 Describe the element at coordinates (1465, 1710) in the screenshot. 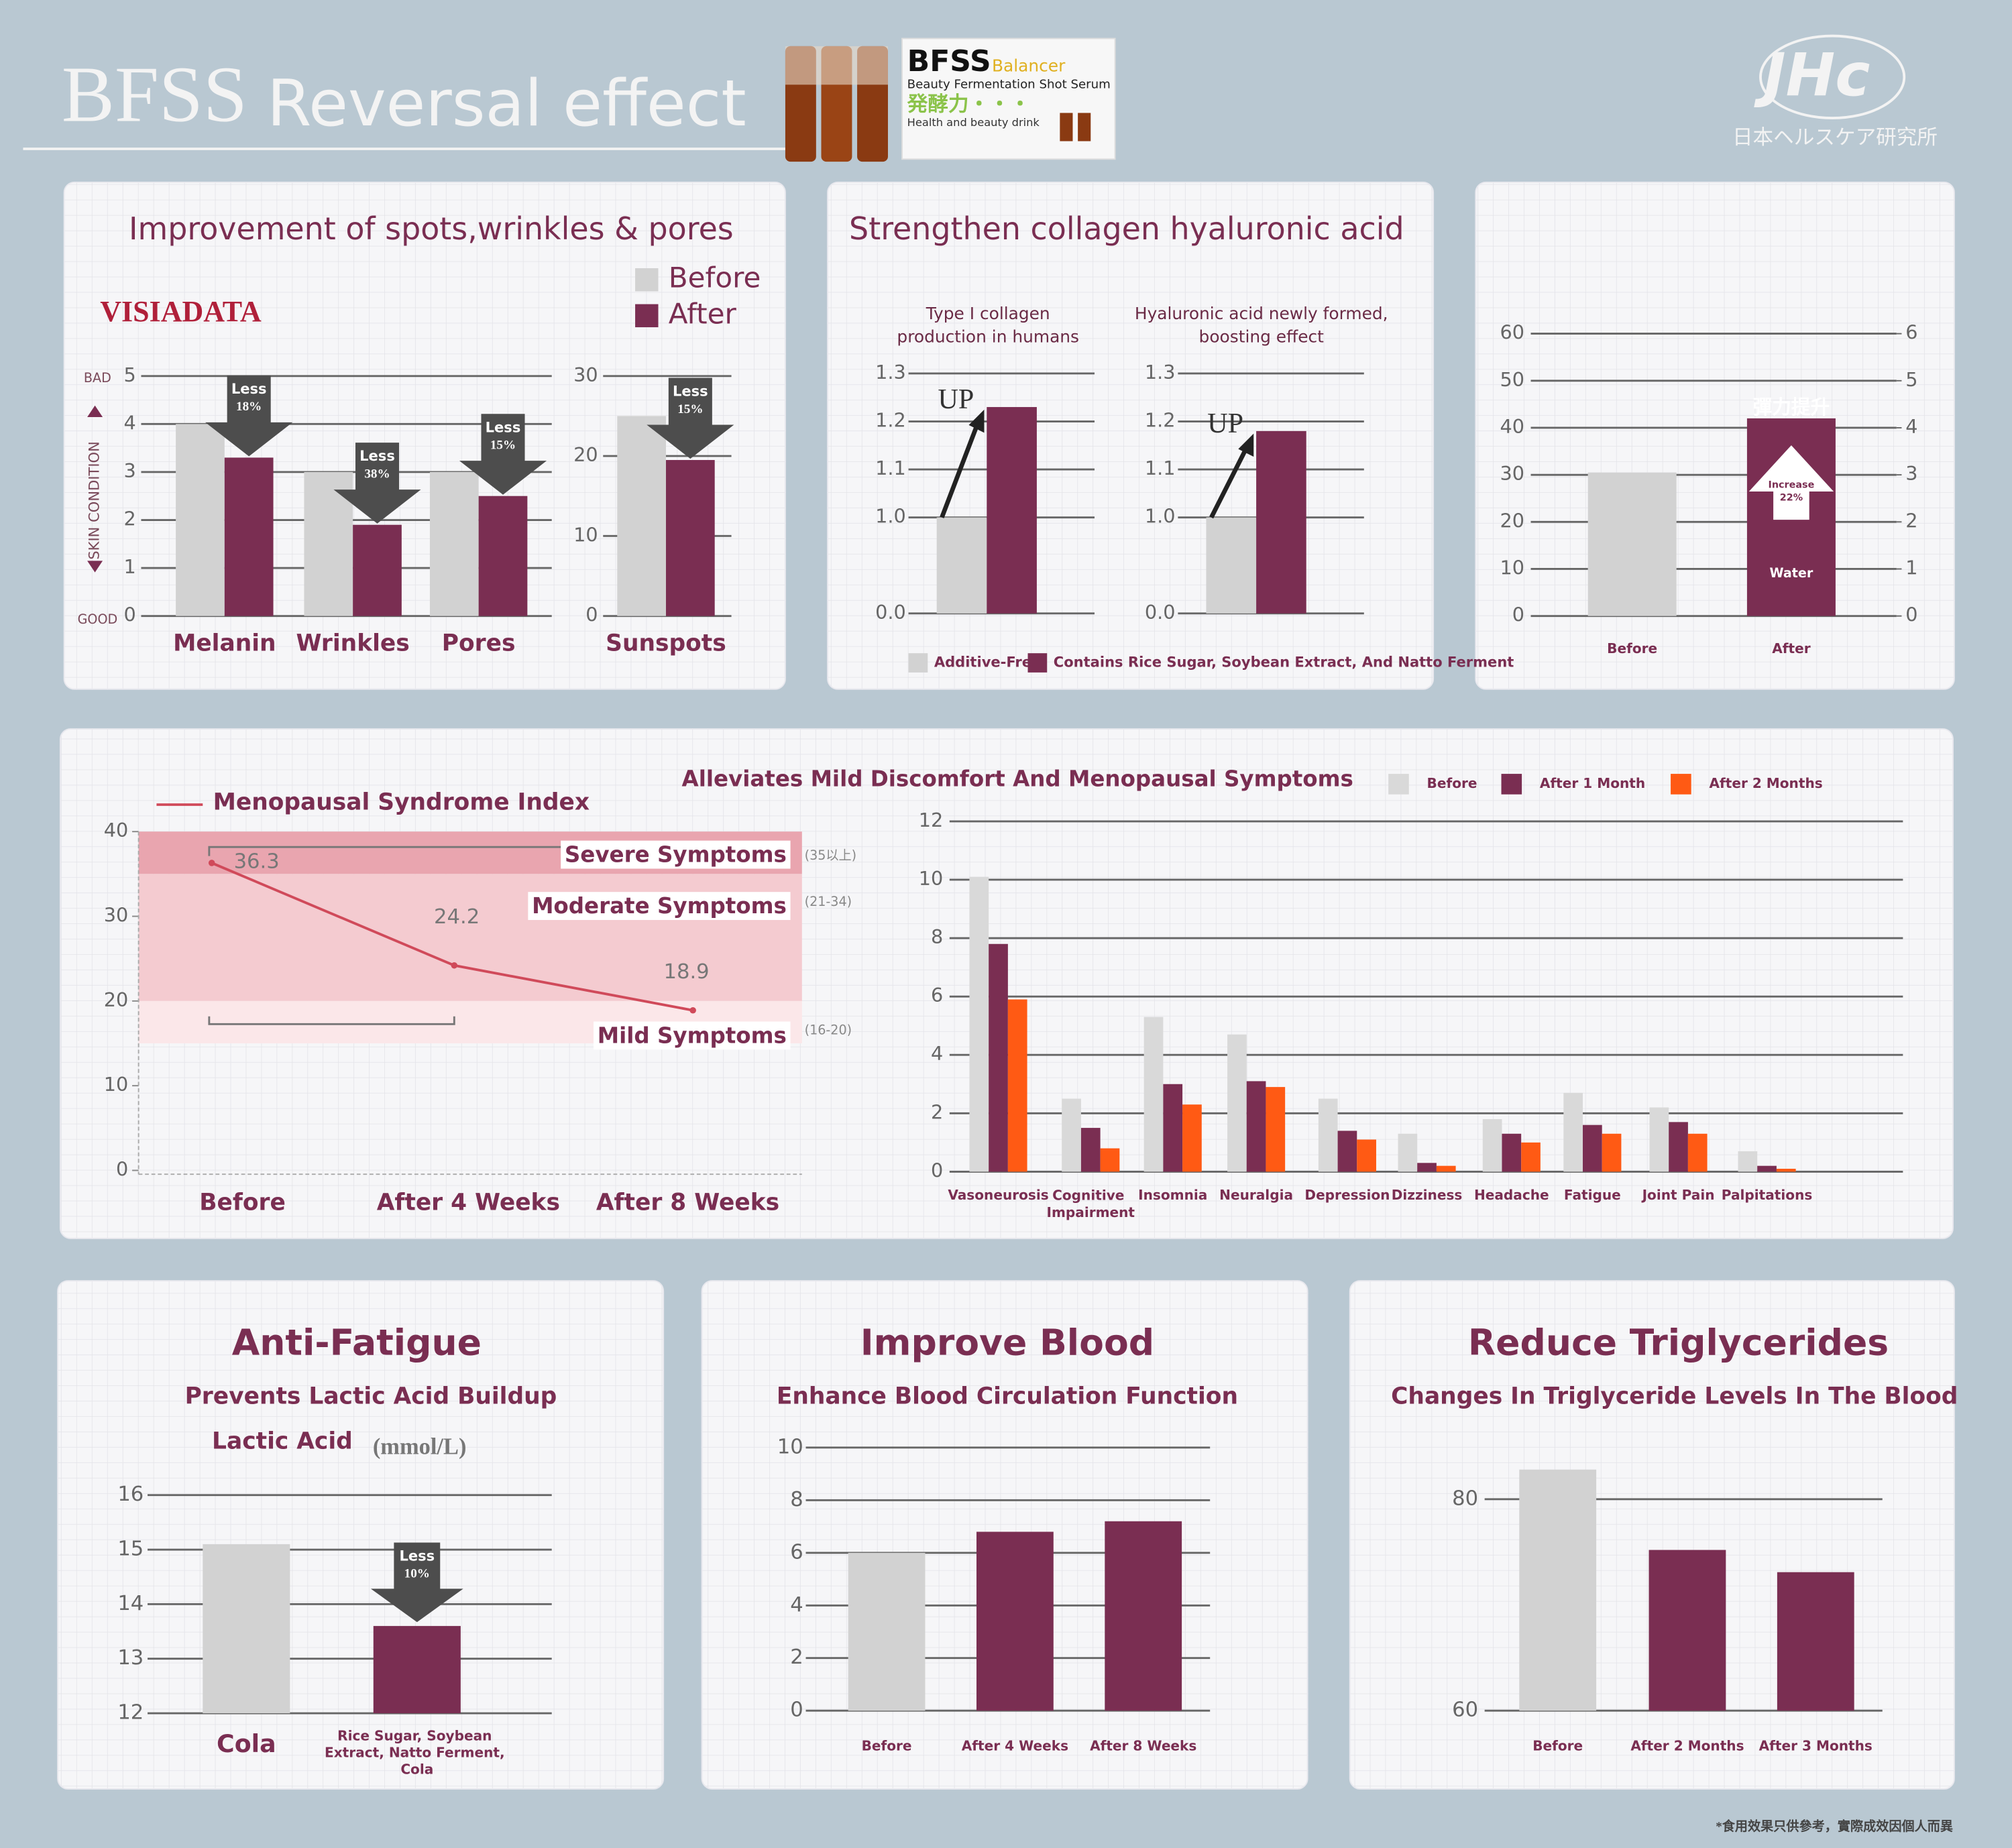

I see `y-tick-label: 60` at that location.